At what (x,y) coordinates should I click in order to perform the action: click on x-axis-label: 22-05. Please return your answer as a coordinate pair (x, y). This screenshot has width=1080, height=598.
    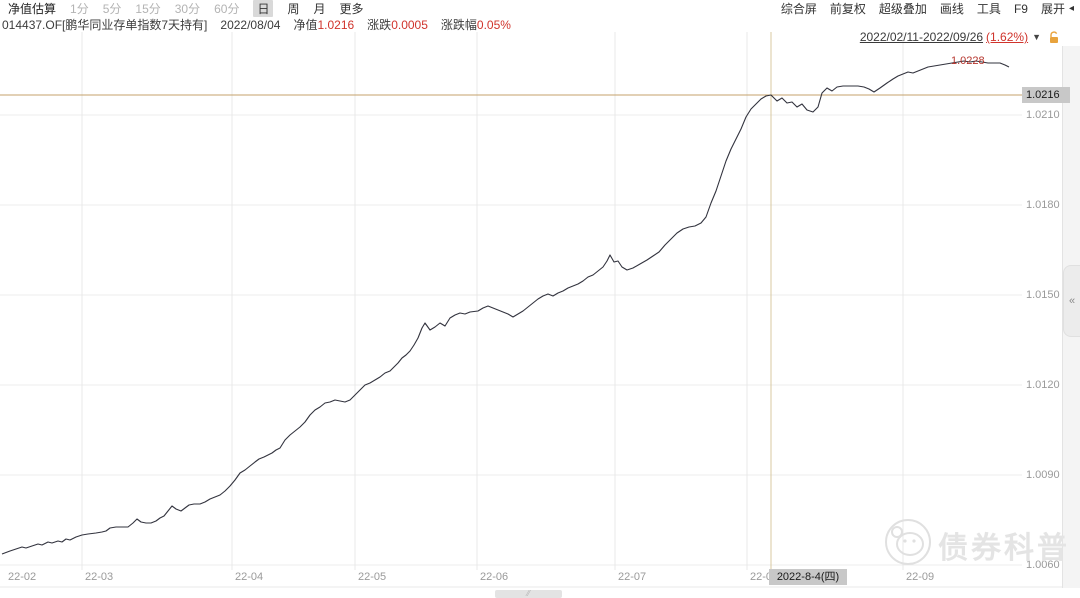
    Looking at the image, I should click on (372, 577).